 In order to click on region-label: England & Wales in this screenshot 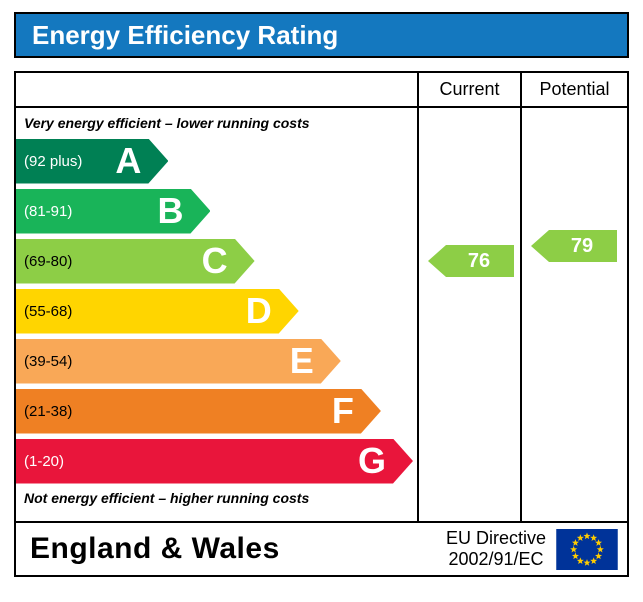, I will do `click(155, 548)`.